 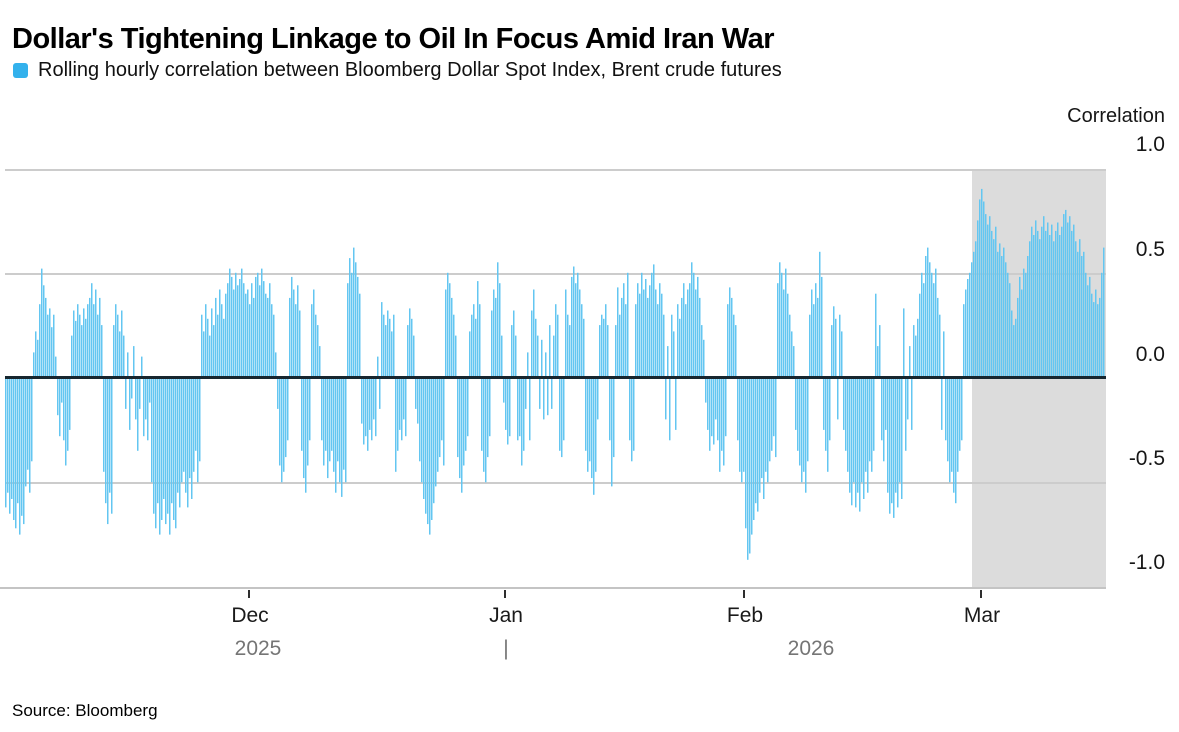 What do you see at coordinates (555, 377) in the screenshot?
I see `zero-line` at bounding box center [555, 377].